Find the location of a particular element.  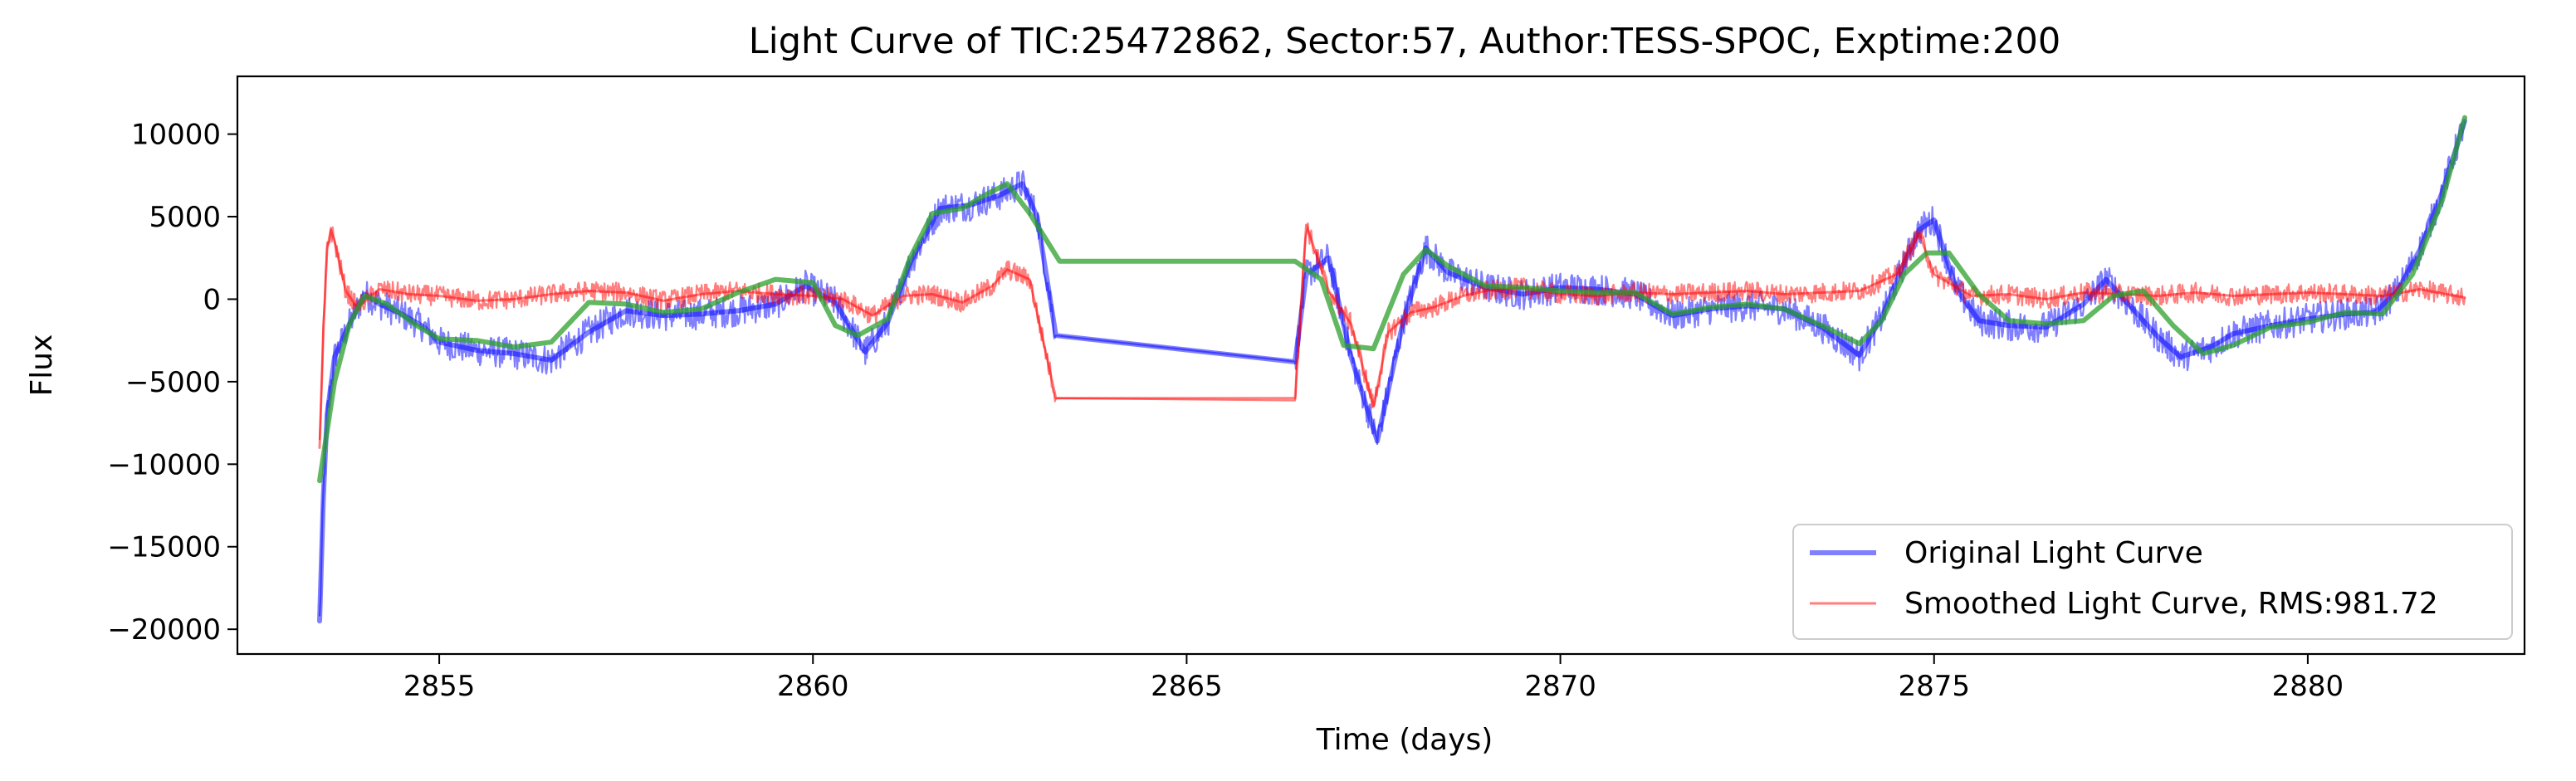

y-axis-ticks: −20000 −15000 −10000 −5000 0 5000 10000 is located at coordinates (172, 383).